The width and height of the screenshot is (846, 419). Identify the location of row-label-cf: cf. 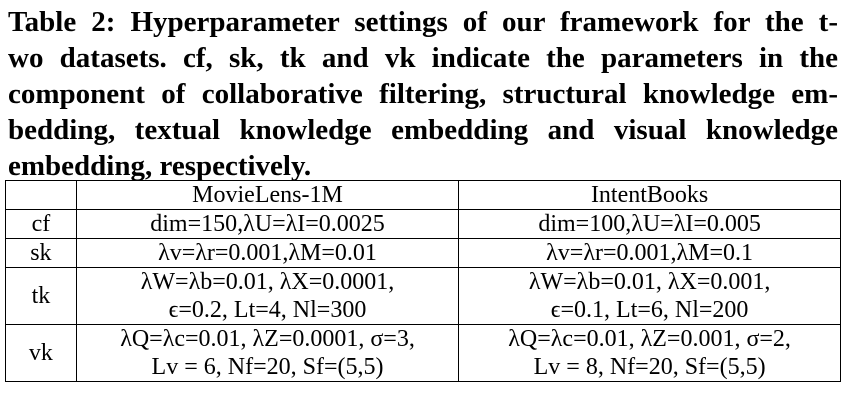
(41, 224).